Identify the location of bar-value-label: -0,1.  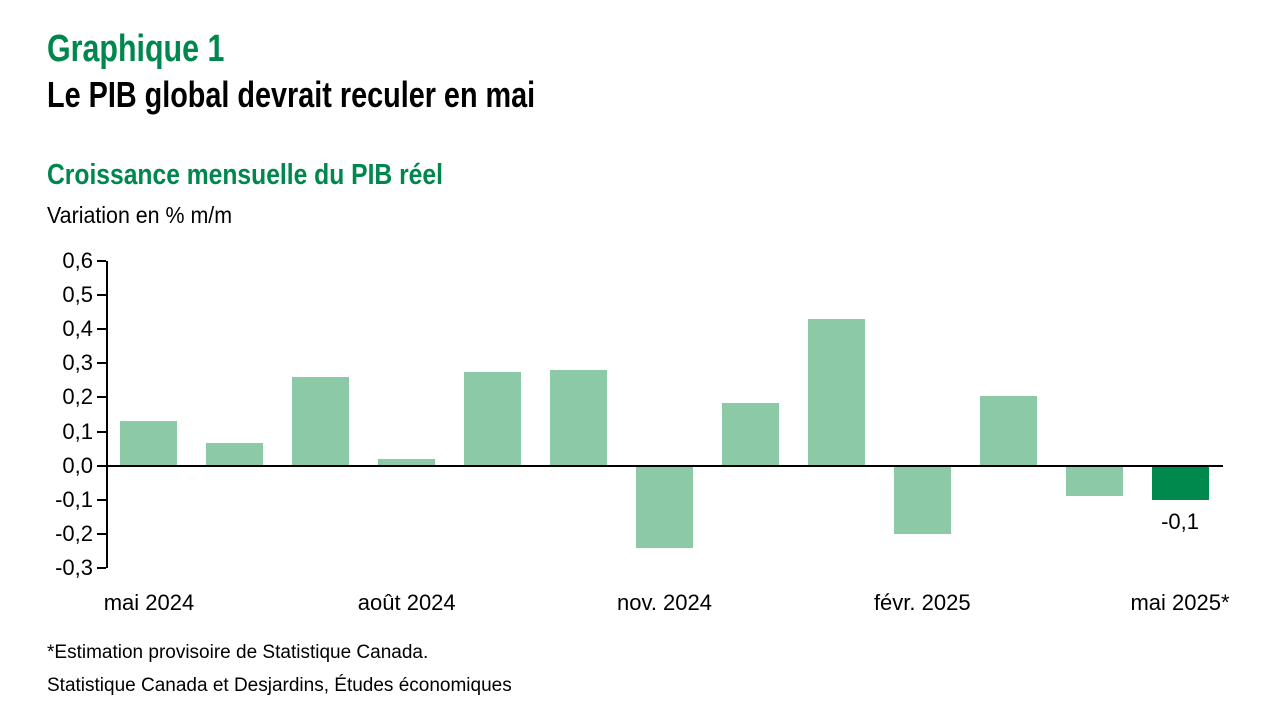
(1180, 521).